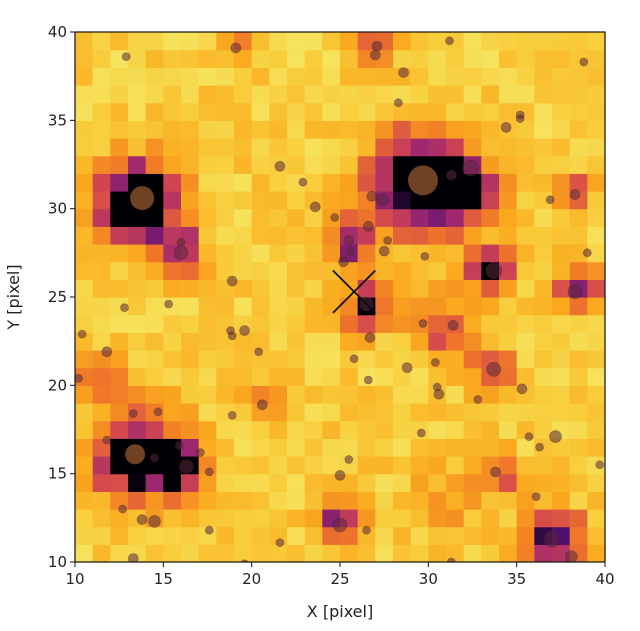 The image size is (640, 631). What do you see at coordinates (340, 611) in the screenshot?
I see `x-axis-label: X [pixel]` at bounding box center [340, 611].